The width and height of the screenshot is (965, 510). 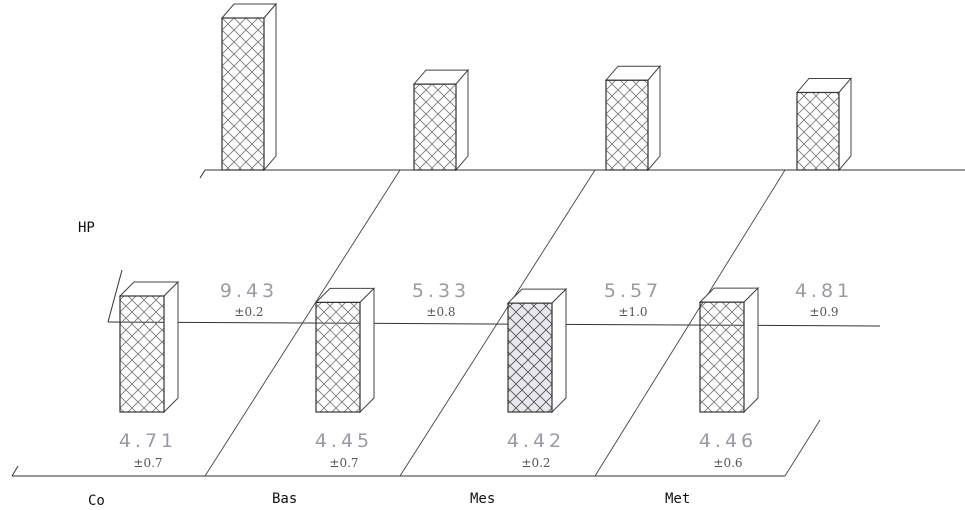 What do you see at coordinates (536, 441) in the screenshot?
I see `value-label-front-mes: 4.42` at bounding box center [536, 441].